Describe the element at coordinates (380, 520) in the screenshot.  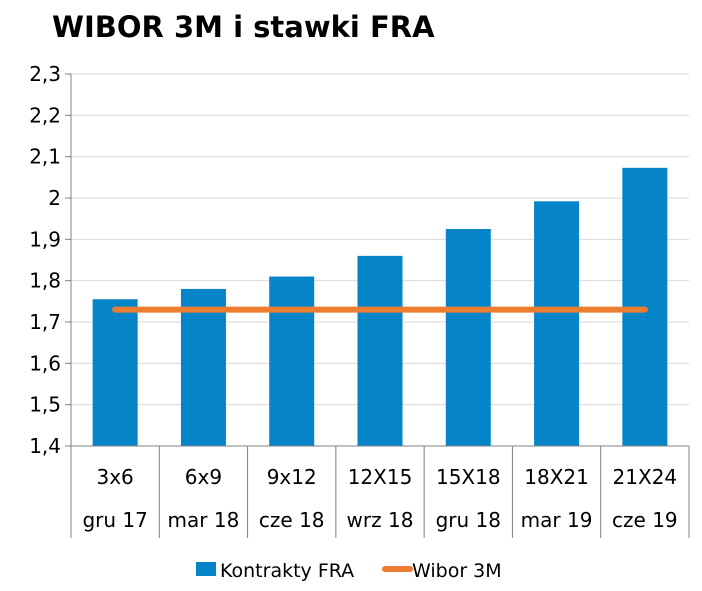
I see `x-tick-label-secondary: wrz 18` at that location.